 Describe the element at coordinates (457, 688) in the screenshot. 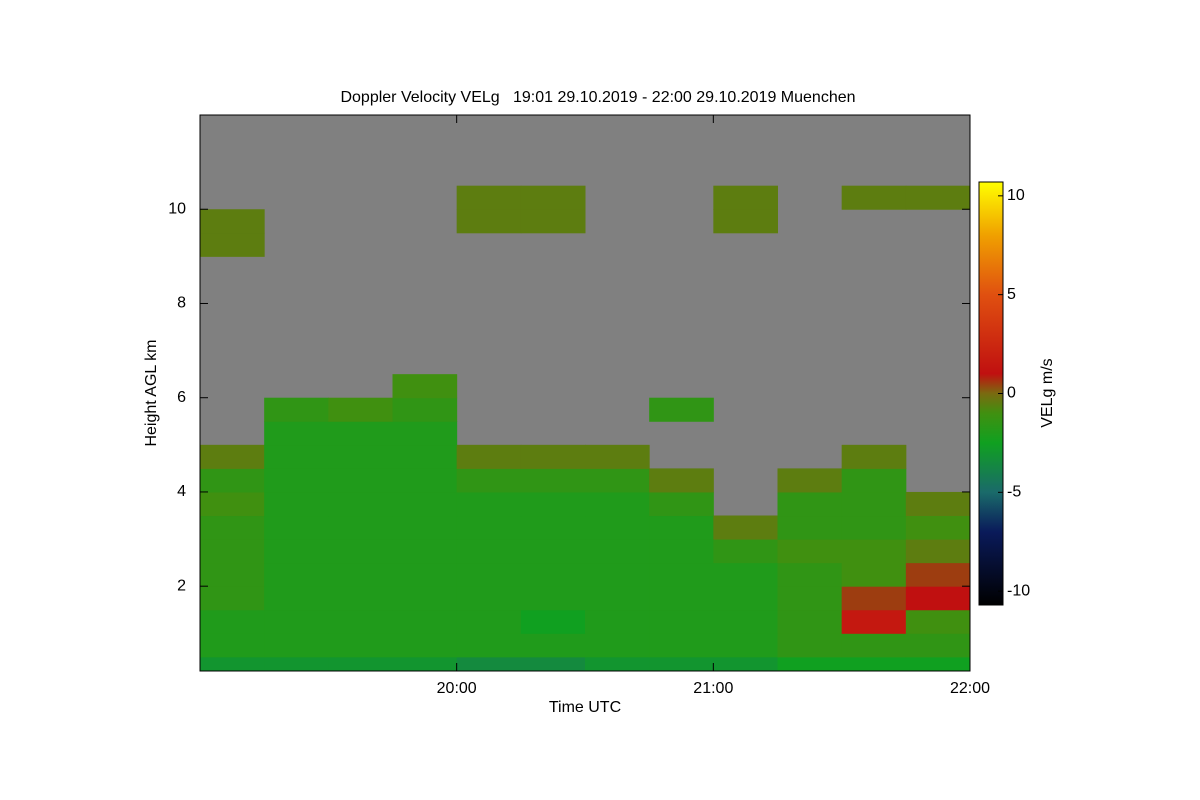

I see `x-tick-label: 20:00` at that location.